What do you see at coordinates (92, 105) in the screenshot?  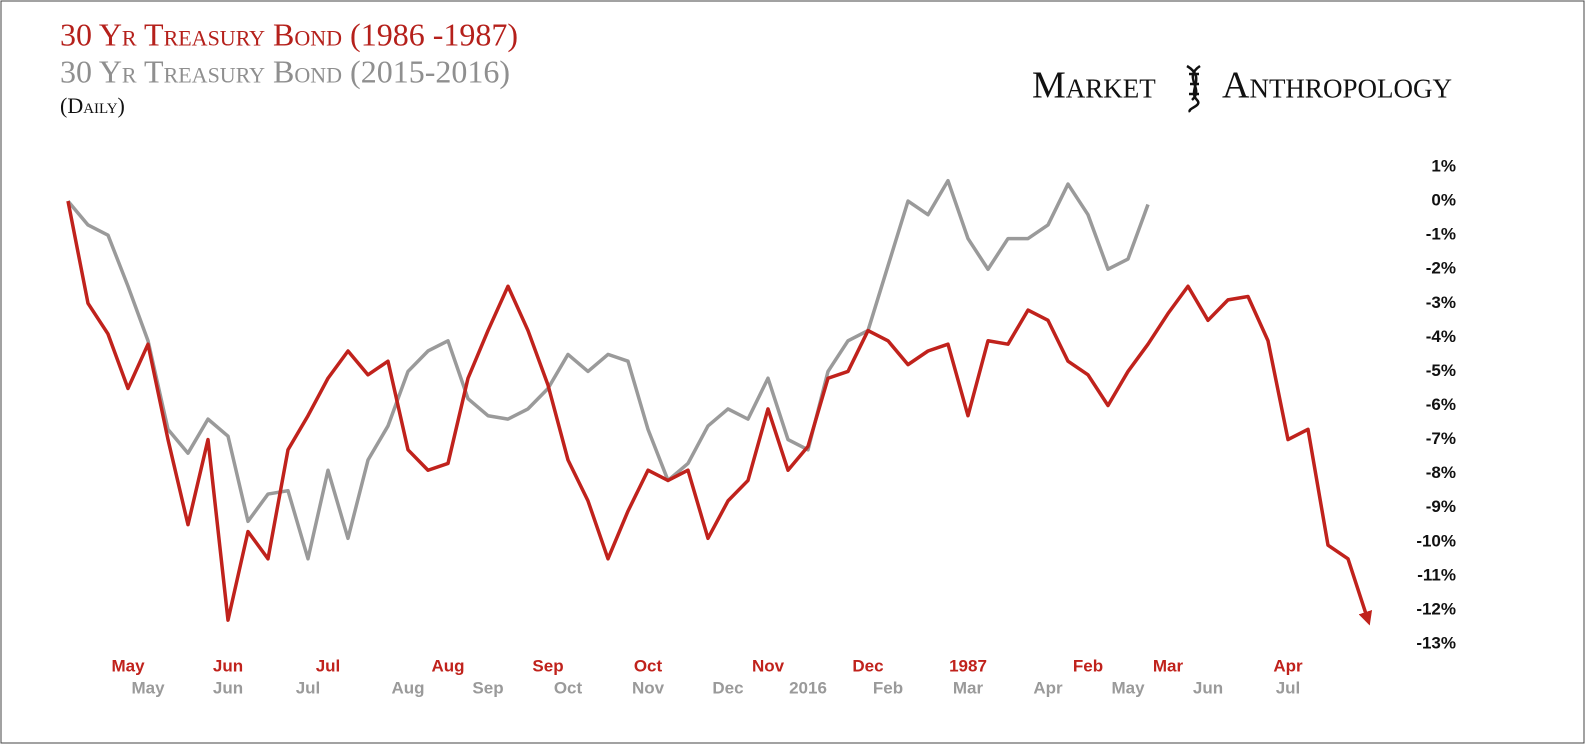 I see `chart-note: (Daily)` at bounding box center [92, 105].